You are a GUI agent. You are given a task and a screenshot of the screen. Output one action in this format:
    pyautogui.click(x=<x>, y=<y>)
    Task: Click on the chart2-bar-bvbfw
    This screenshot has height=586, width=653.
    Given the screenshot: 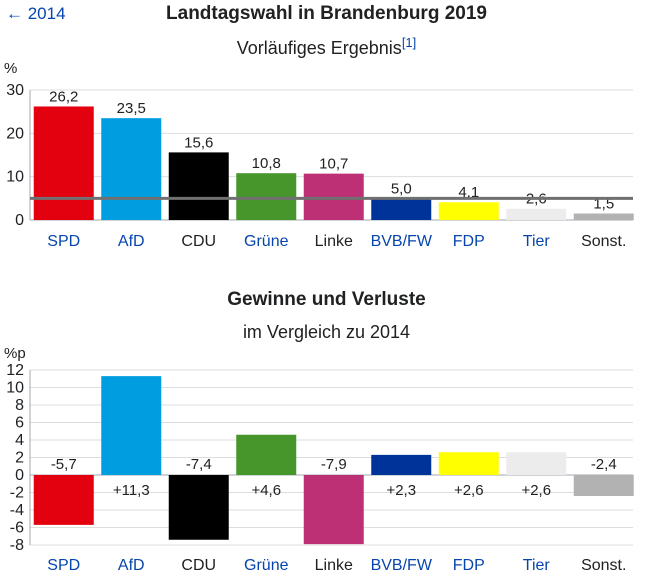 What is the action you would take?
    pyautogui.click(x=401, y=464)
    